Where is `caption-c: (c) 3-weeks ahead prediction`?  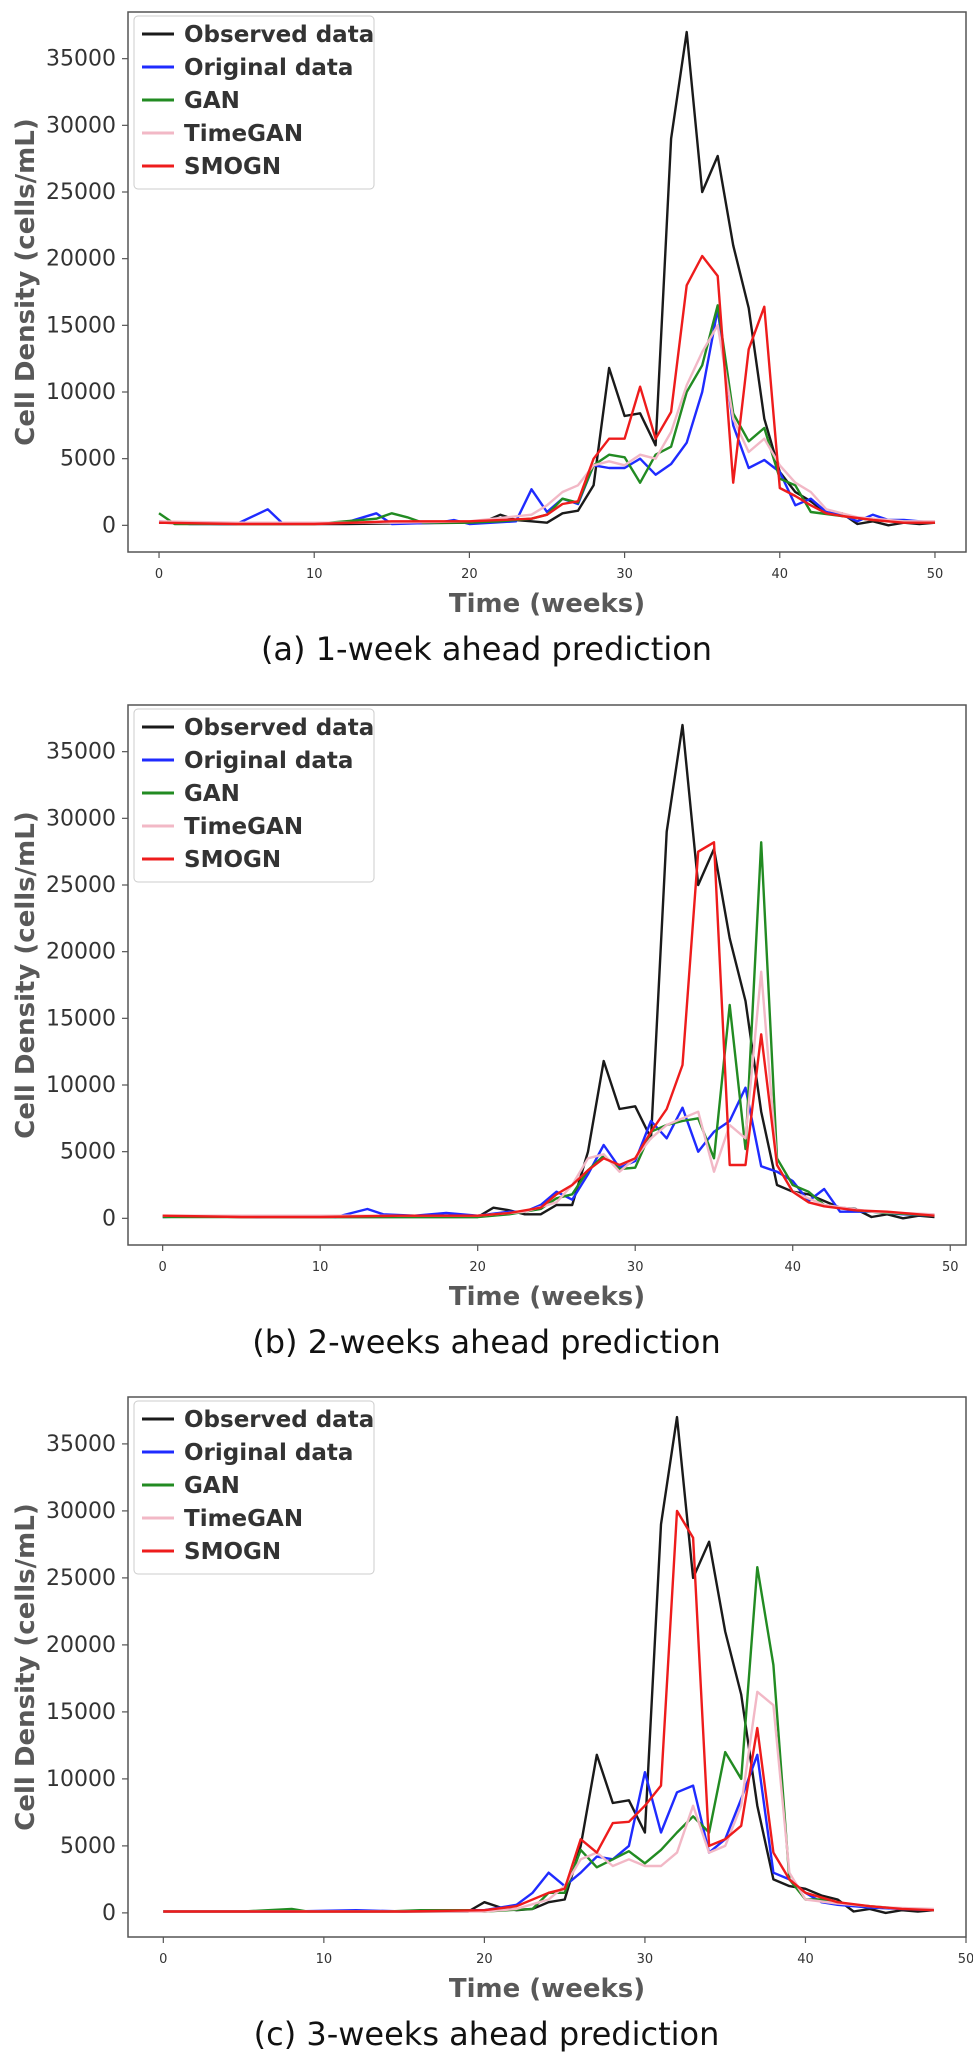
caption-c: (c) 3-weeks ahead prediction is located at coordinates (486, 2034).